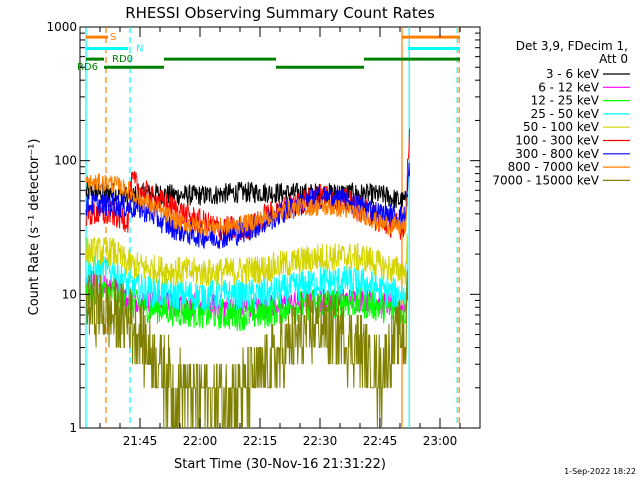 This screenshot has width=640, height=480. Describe the element at coordinates (613, 59) in the screenshot. I see `legend-header-line-2: Att 0` at that location.